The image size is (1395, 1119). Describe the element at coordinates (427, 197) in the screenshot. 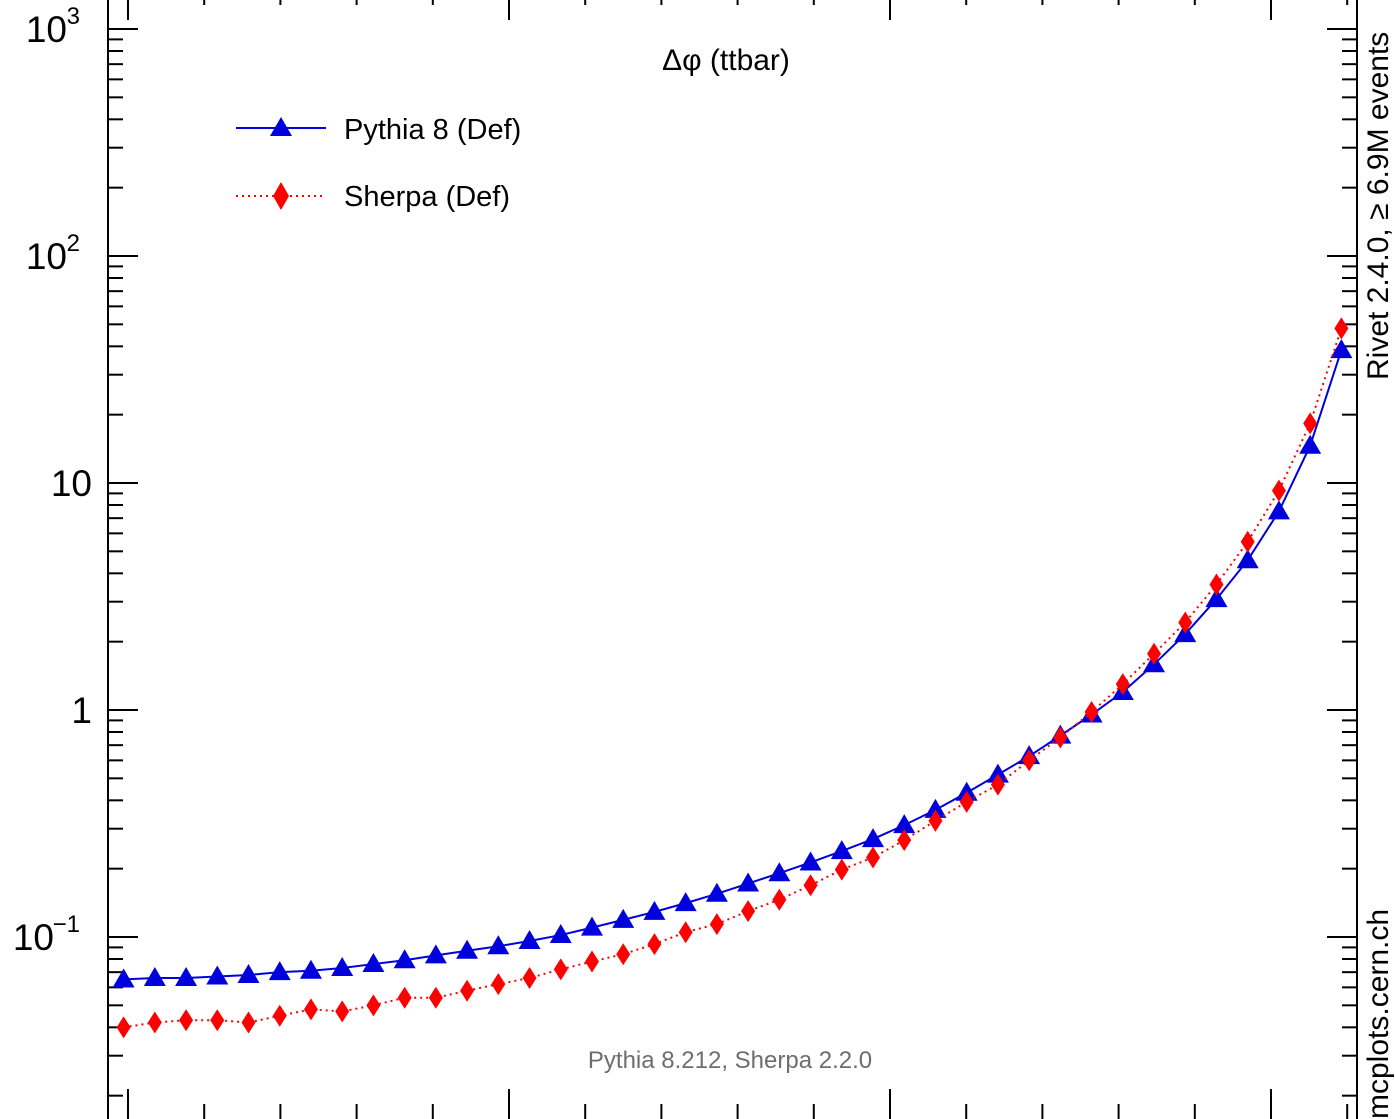

I see `legend-label-sherpa: Sherpa (Def)` at that location.